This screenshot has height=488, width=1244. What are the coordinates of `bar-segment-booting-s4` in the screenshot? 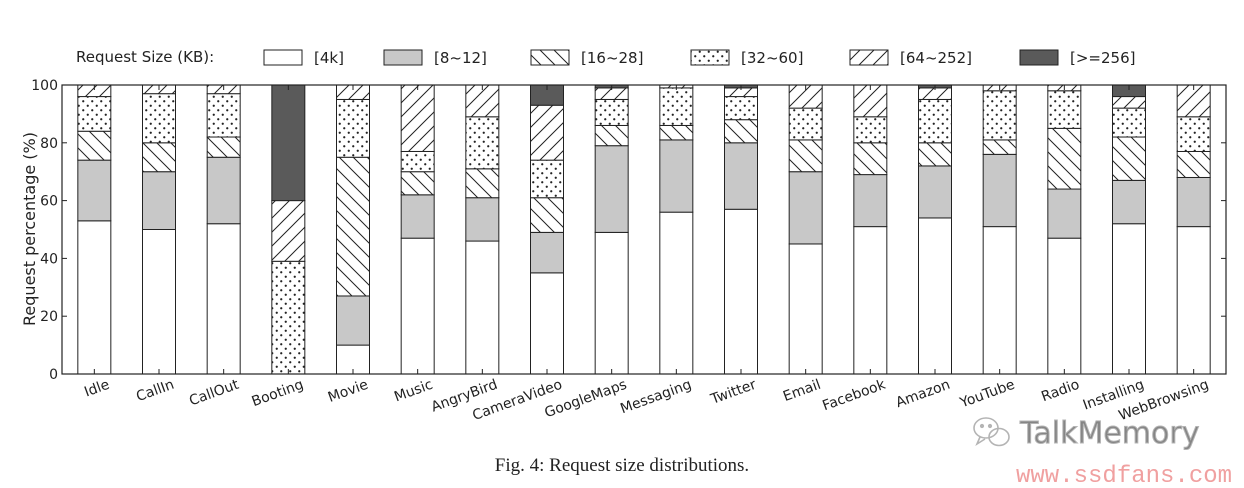 It's located at (288, 231).